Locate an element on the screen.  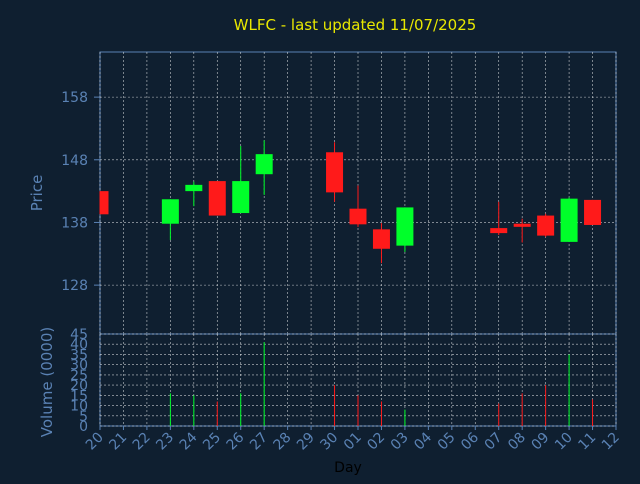
volume-tick-label: 15 is located at coordinates (79, 396).